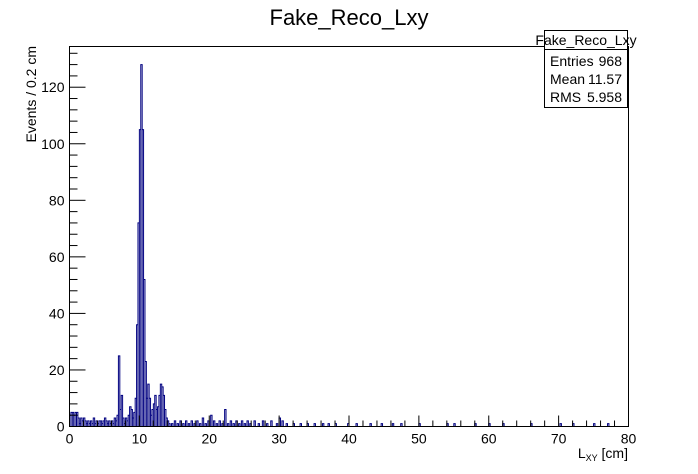 This screenshot has height=474, width=698. I want to click on y-tick-label: 0, so click(61, 427).